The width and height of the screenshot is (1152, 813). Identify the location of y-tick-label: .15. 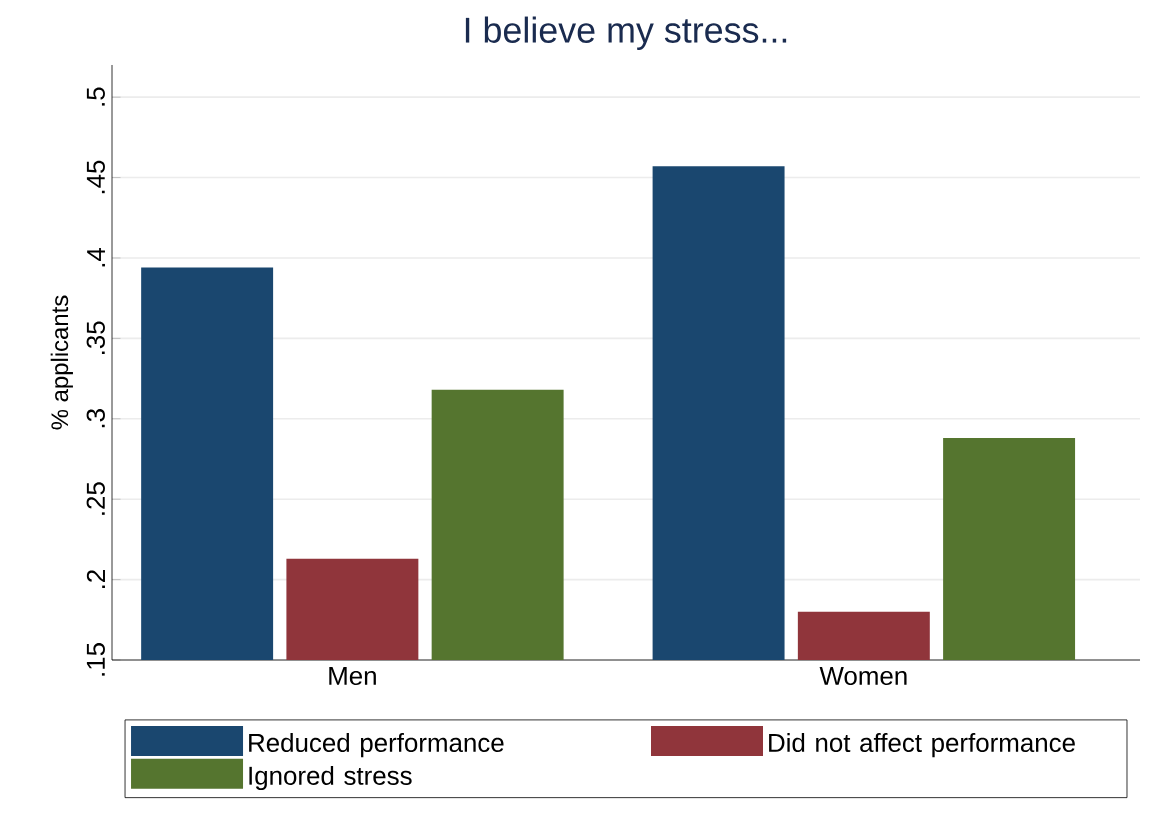
(95, 659).